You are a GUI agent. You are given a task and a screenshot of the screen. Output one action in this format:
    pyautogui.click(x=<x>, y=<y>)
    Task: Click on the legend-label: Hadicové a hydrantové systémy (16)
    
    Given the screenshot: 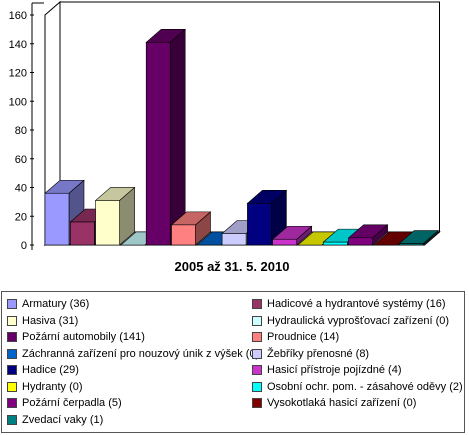 What is the action you would take?
    pyautogui.click(x=356, y=304)
    